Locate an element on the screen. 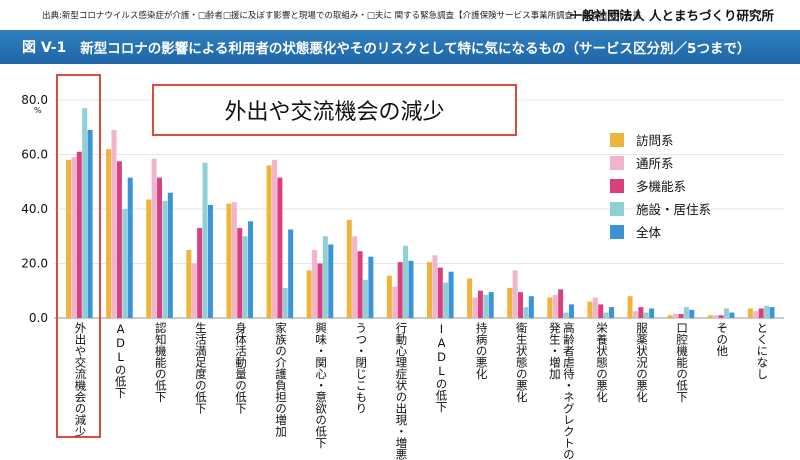  y-tick-label: 40.0 is located at coordinates (34, 209).